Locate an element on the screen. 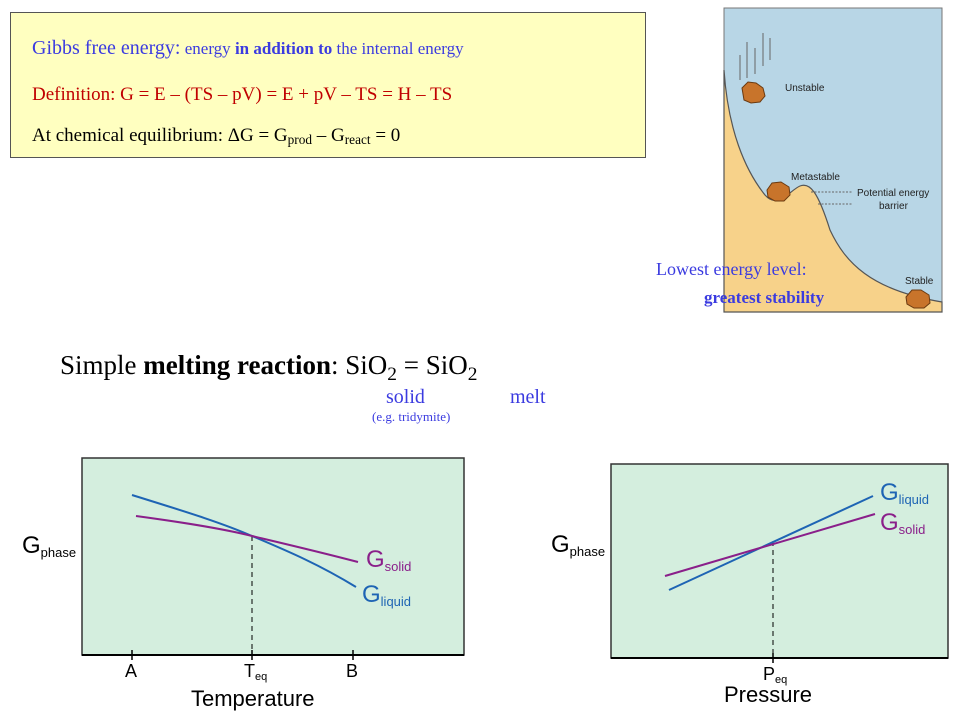 The height and width of the screenshot is (720, 960). metastable-label: Metastable is located at coordinates (815, 177).